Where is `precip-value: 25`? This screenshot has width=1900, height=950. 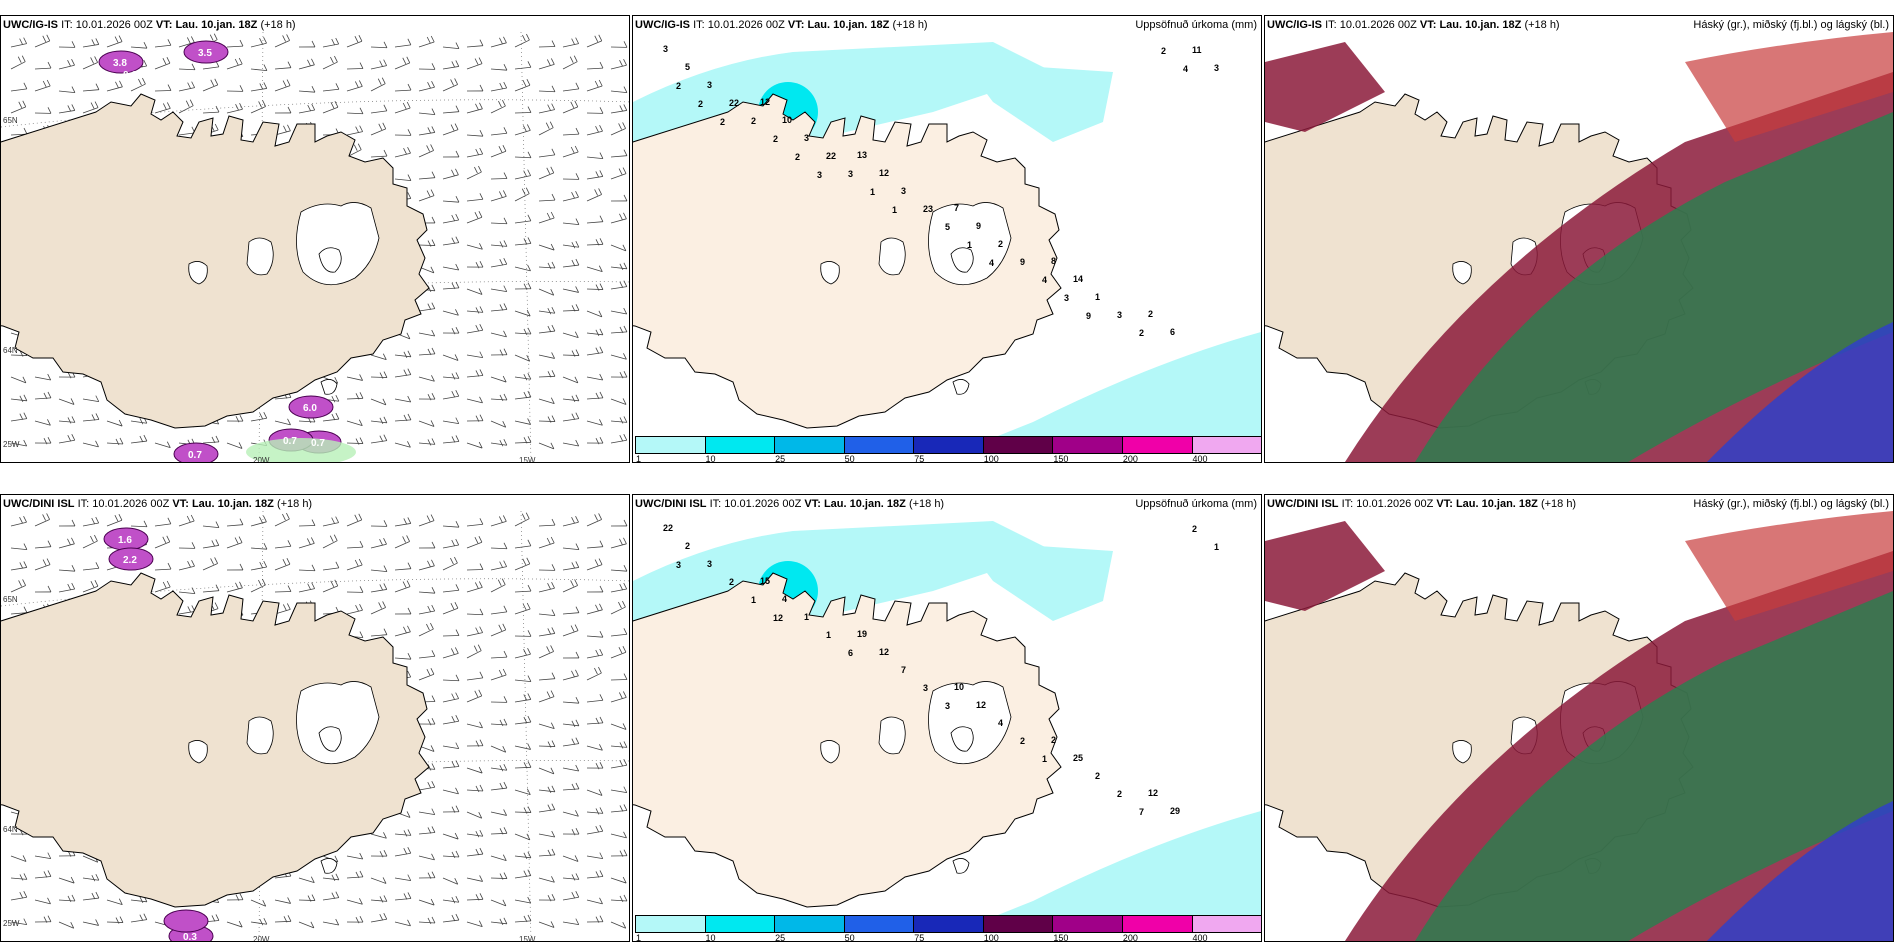
precip-value: 25 is located at coordinates (1078, 758).